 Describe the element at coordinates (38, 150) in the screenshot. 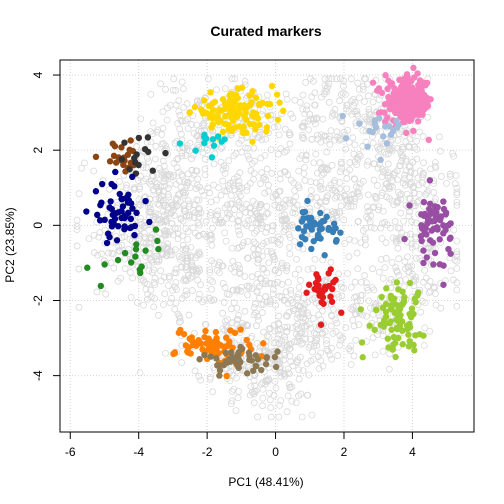

I see `y-tick-label: 2` at that location.